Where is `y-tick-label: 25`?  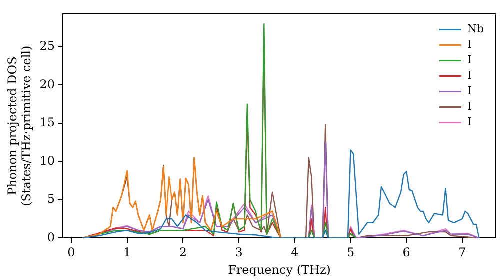
y-tick-label: 25 is located at coordinates (48, 46).